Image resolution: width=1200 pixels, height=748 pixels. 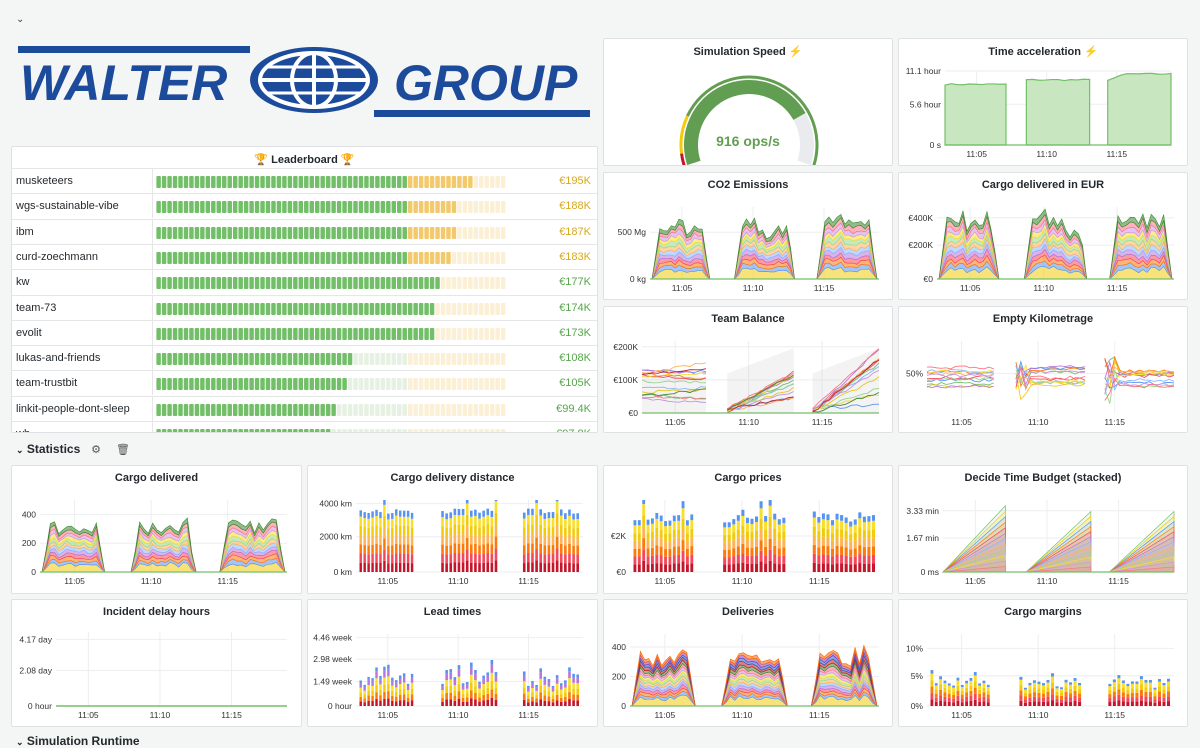 I want to click on leaderboard-bar-gauge, so click(x=331, y=384).